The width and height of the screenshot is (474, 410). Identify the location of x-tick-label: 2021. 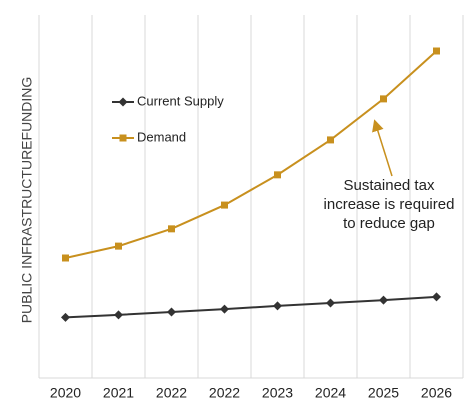
(118, 393).